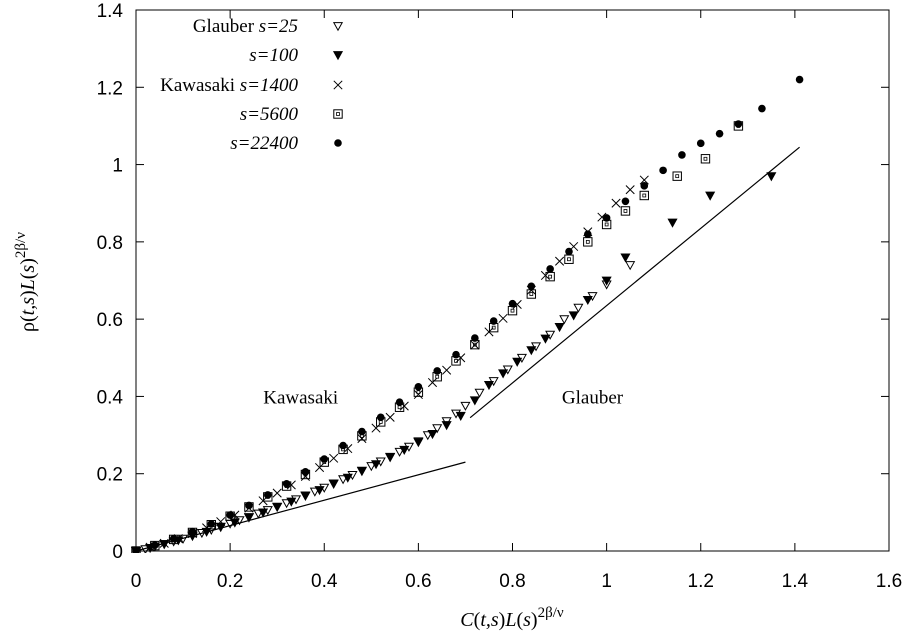 The height and width of the screenshot is (640, 914). I want to click on legend-entry-0: Glauber s=25, so click(245, 26).